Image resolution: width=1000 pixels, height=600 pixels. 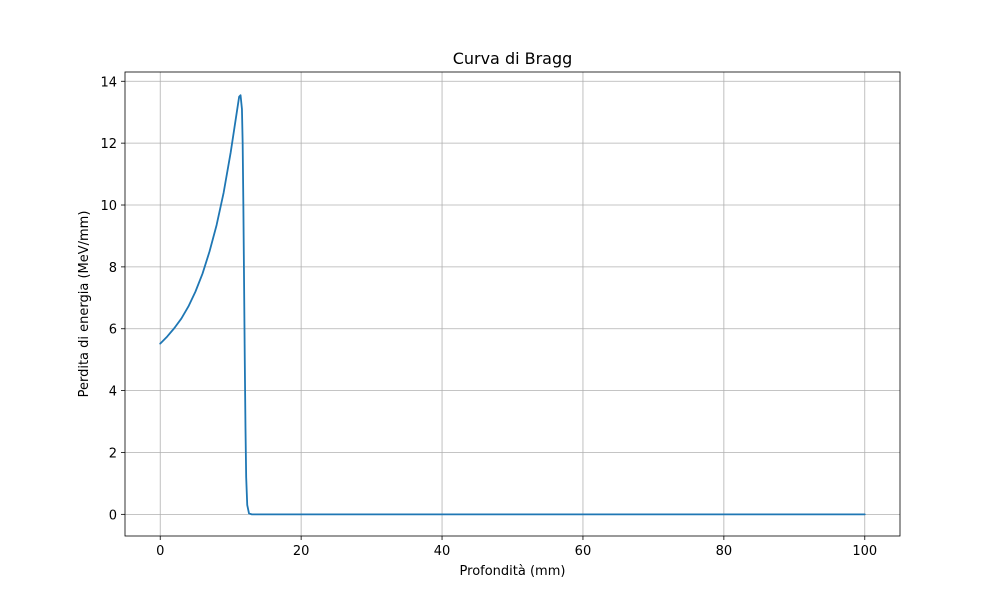 I want to click on x-tick-label: 20, so click(x=301, y=551).